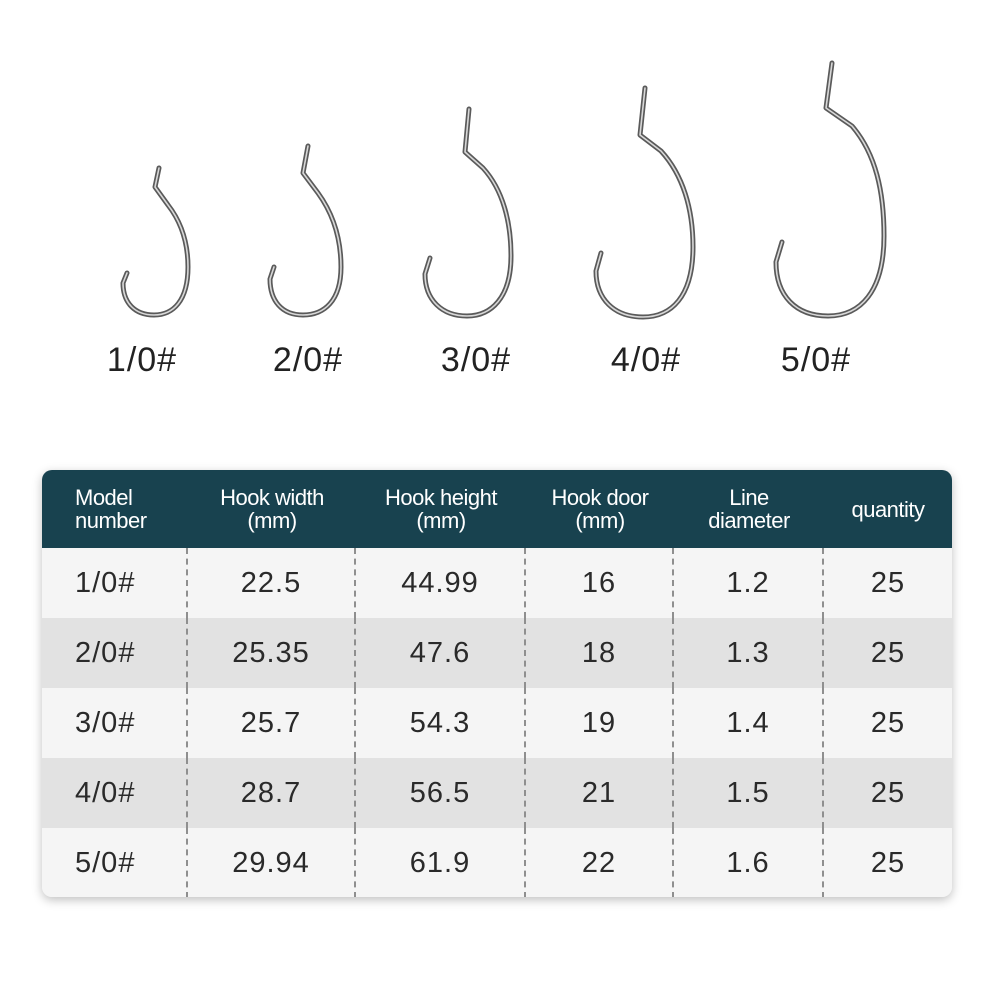  Describe the element at coordinates (441, 583) in the screenshot. I see `cell-hook-height: 44.99` at that location.